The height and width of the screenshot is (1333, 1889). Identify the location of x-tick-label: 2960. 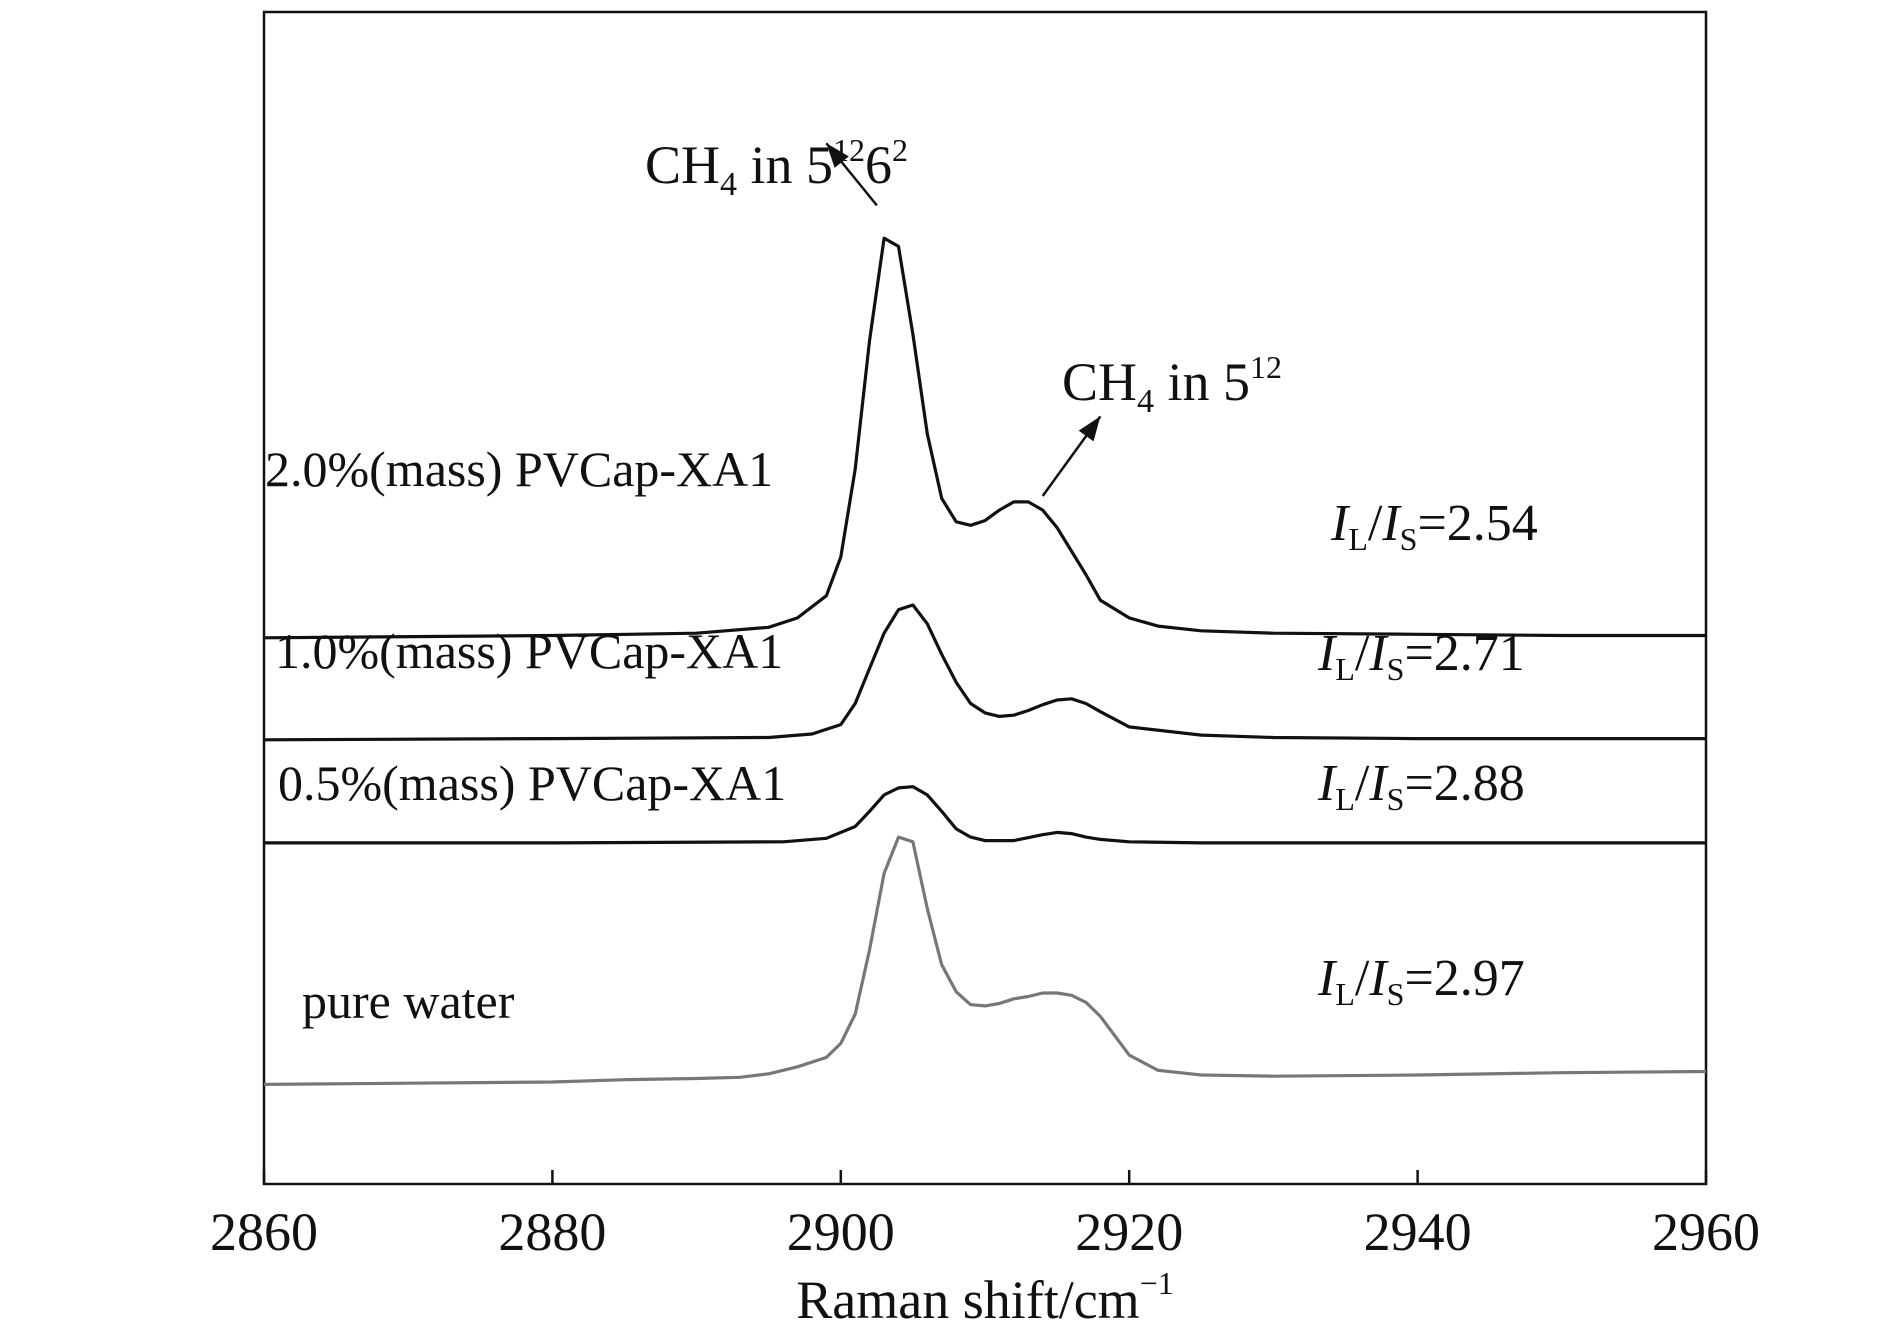
(1706, 1232).